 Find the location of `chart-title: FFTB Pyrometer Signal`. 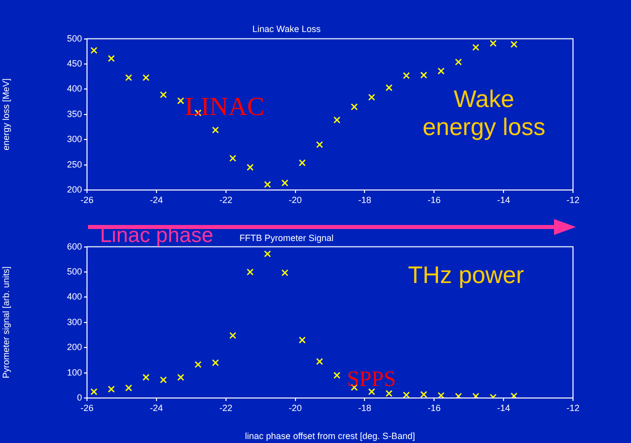

chart-title: FFTB Pyrometer Signal is located at coordinates (286, 237).